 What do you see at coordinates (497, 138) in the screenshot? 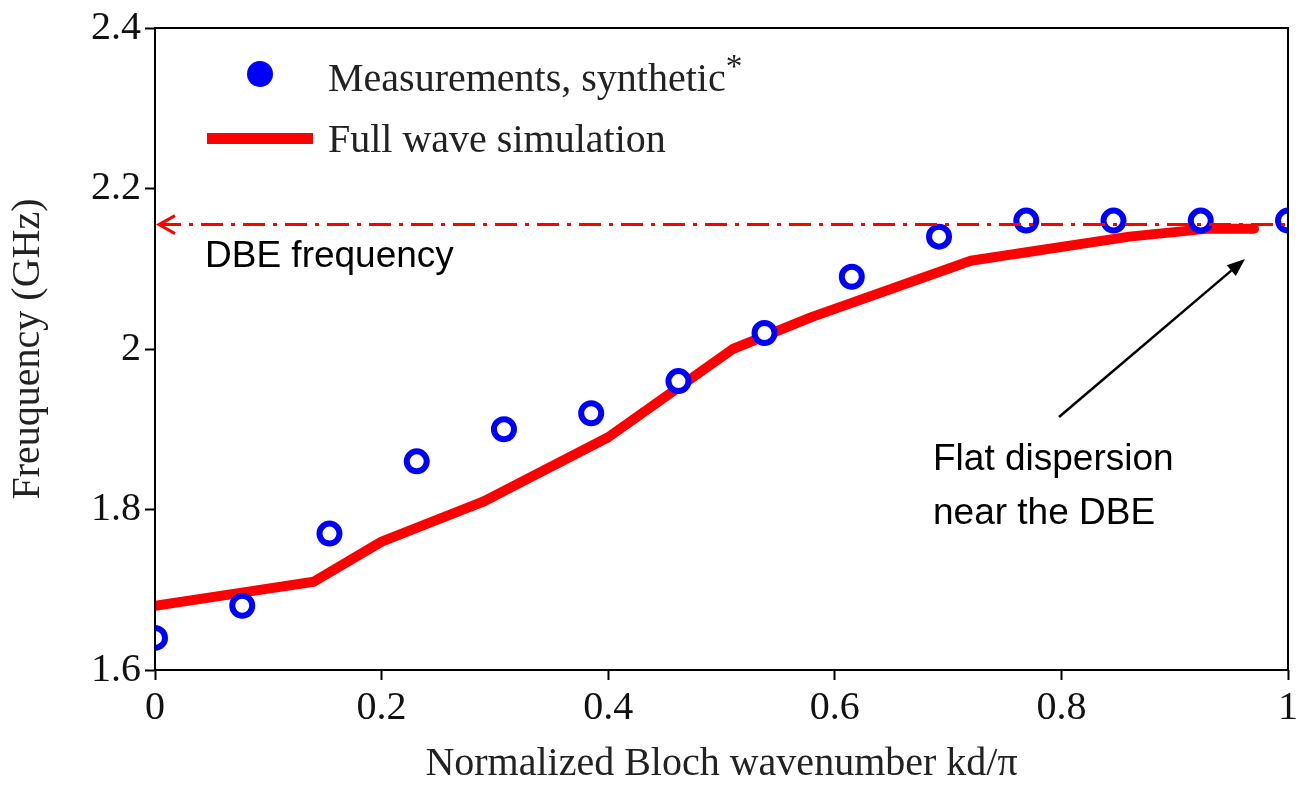
I see `legend-label: Full wave simulation` at bounding box center [497, 138].